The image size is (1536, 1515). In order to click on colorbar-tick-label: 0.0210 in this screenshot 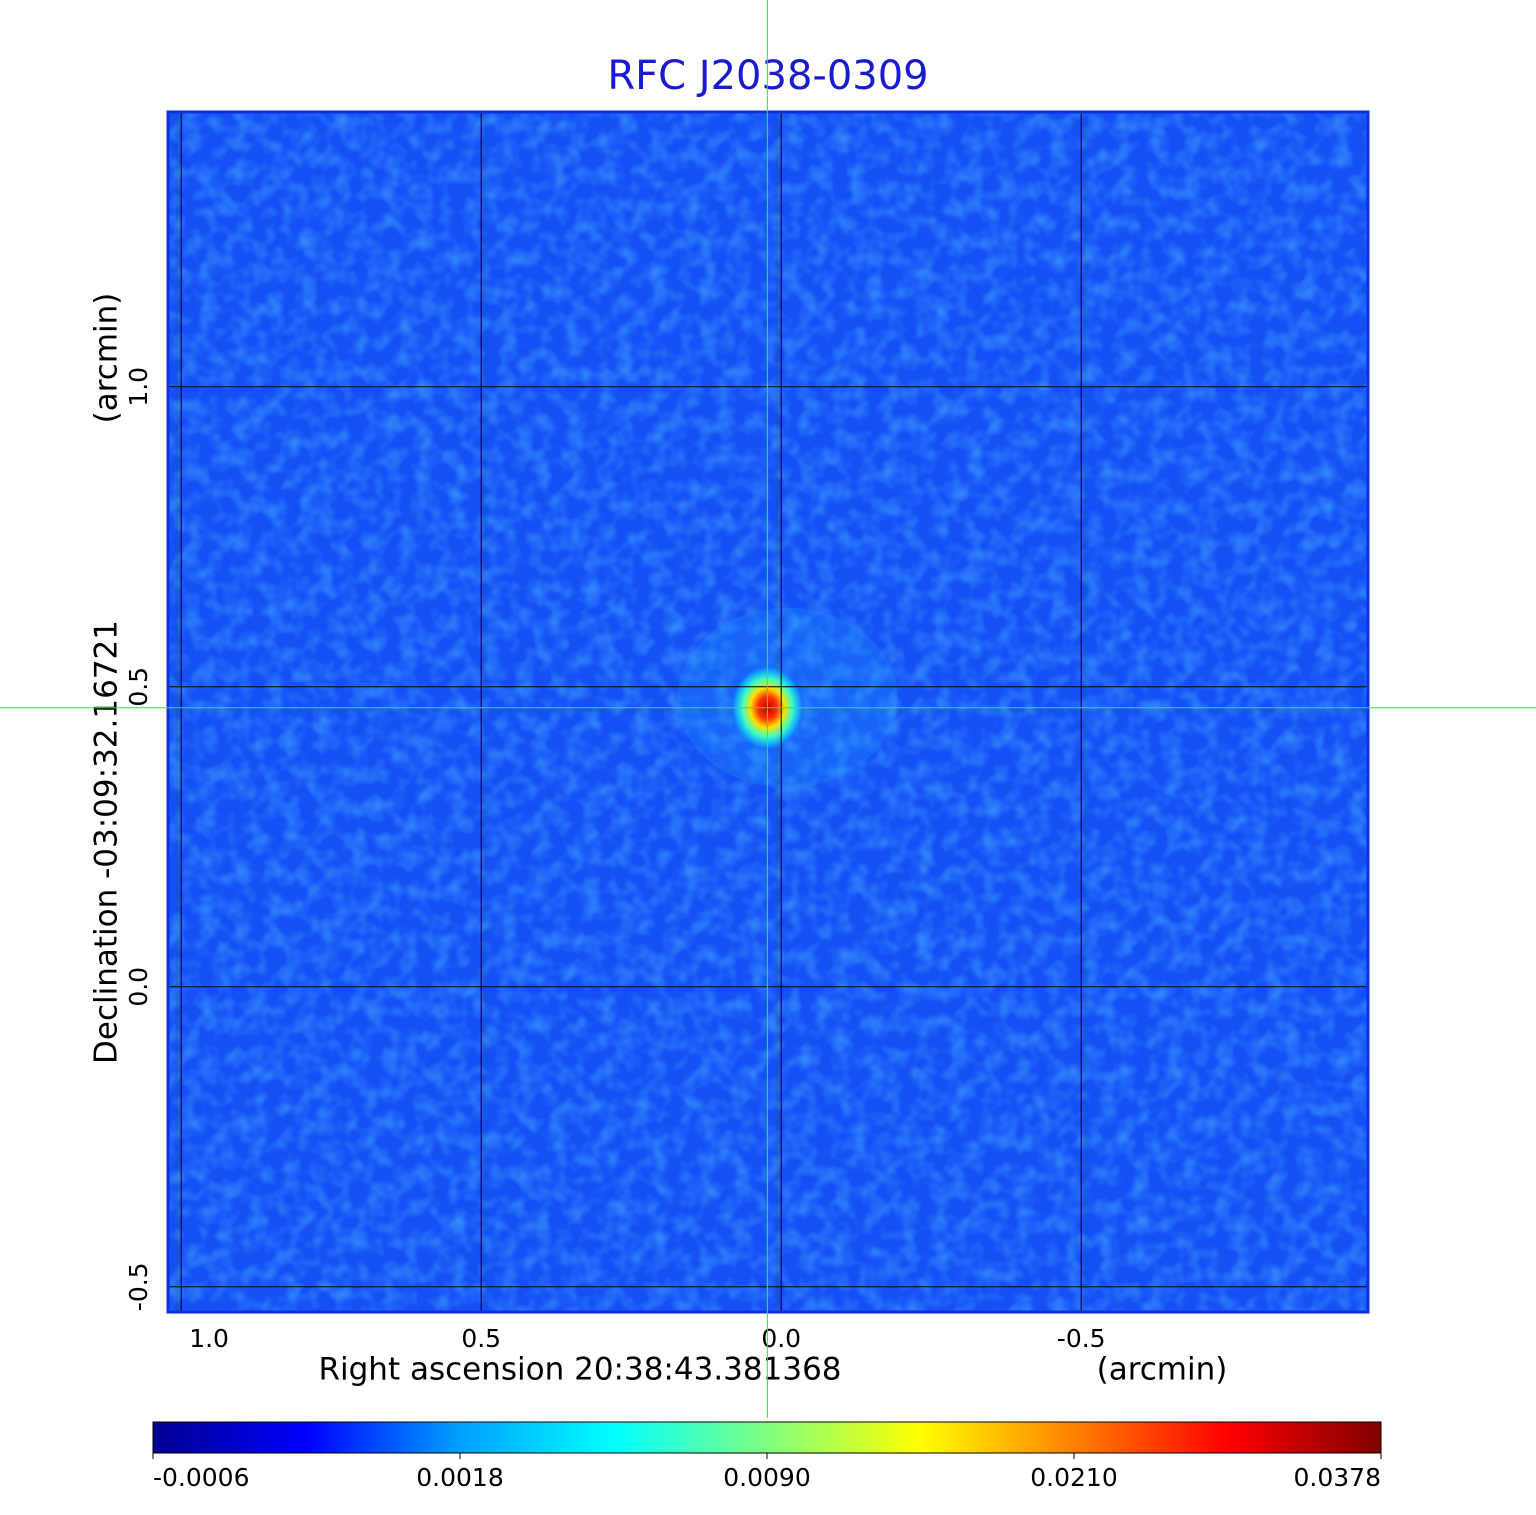, I will do `click(1073, 1477)`.